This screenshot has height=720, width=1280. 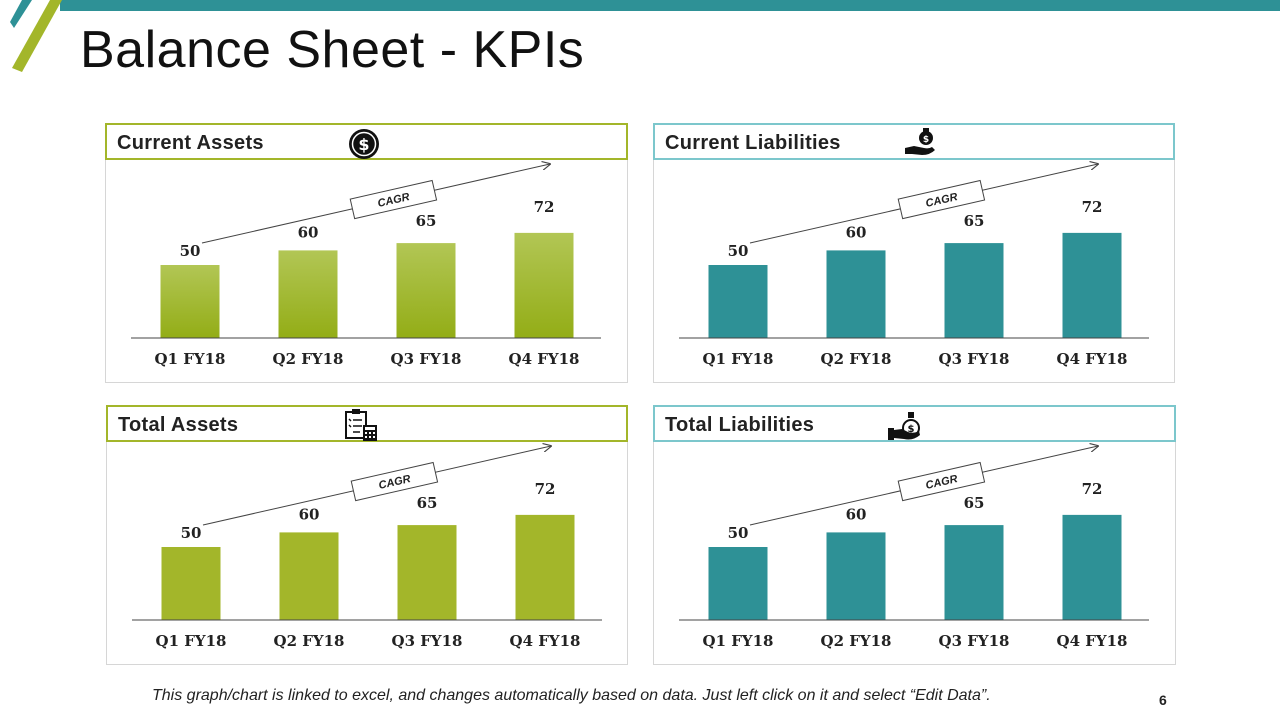 I want to click on panel-title: Current Liabilities, so click(x=753, y=143).